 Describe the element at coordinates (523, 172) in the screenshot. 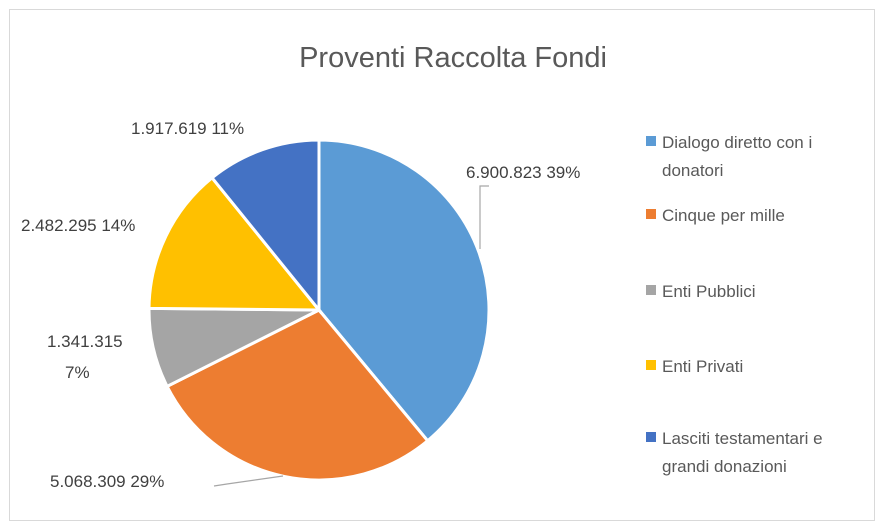

I see `data-label: 6.900.823 39%` at that location.